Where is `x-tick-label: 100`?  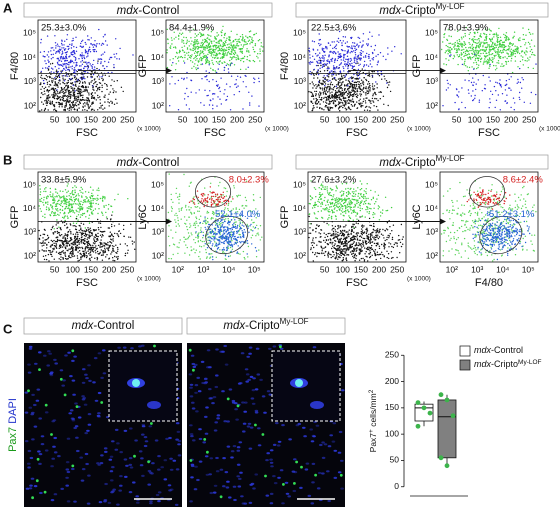
x-tick-label: 100 is located at coordinates (73, 119).